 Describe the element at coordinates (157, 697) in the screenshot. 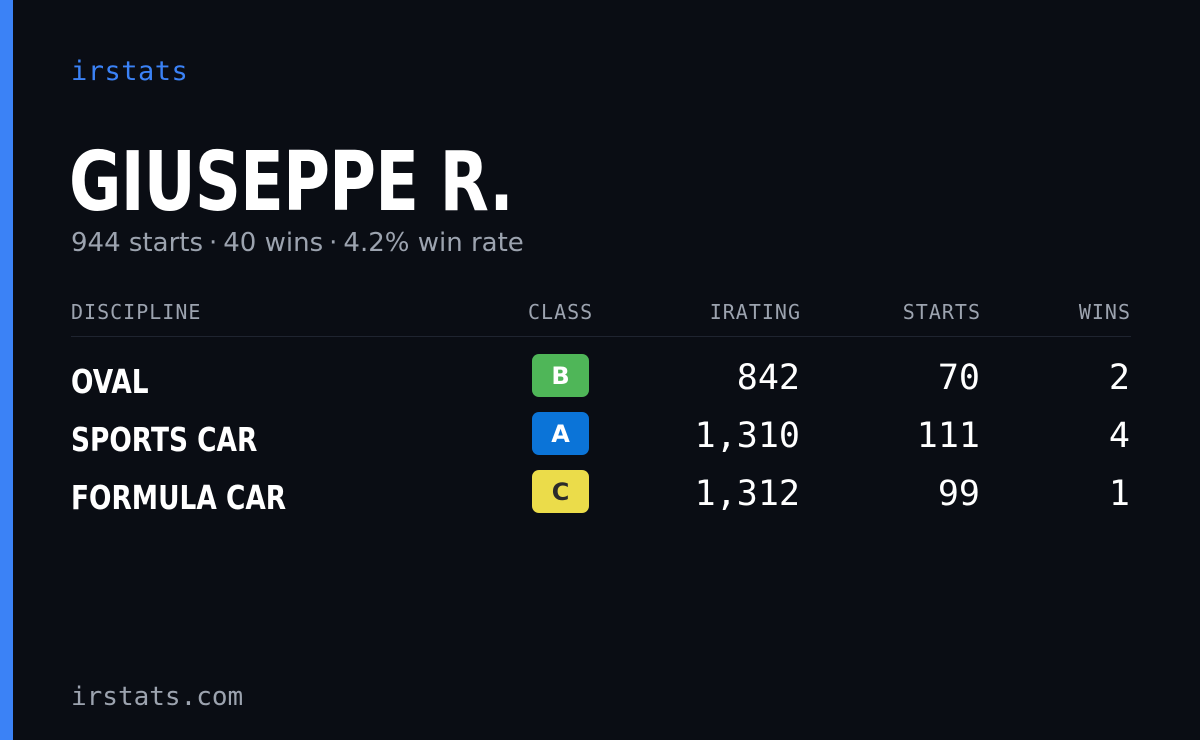

I see `footer-url: irstats.com` at that location.